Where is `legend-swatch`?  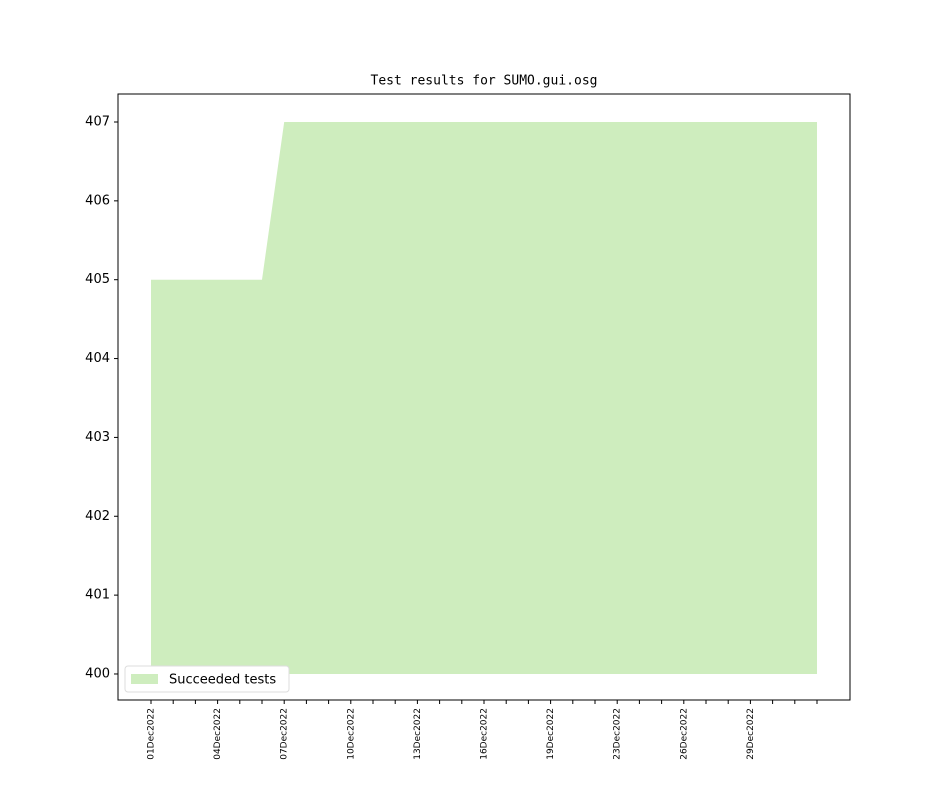 legend-swatch is located at coordinates (144, 679).